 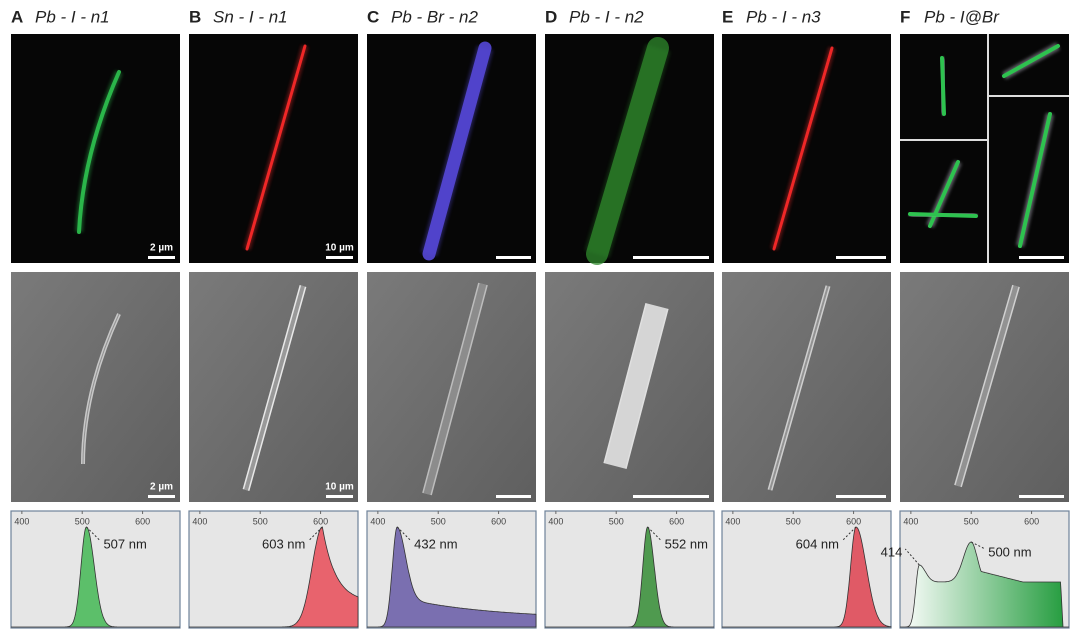 What do you see at coordinates (551, 16) in the screenshot?
I see `panel-letter: D` at bounding box center [551, 16].